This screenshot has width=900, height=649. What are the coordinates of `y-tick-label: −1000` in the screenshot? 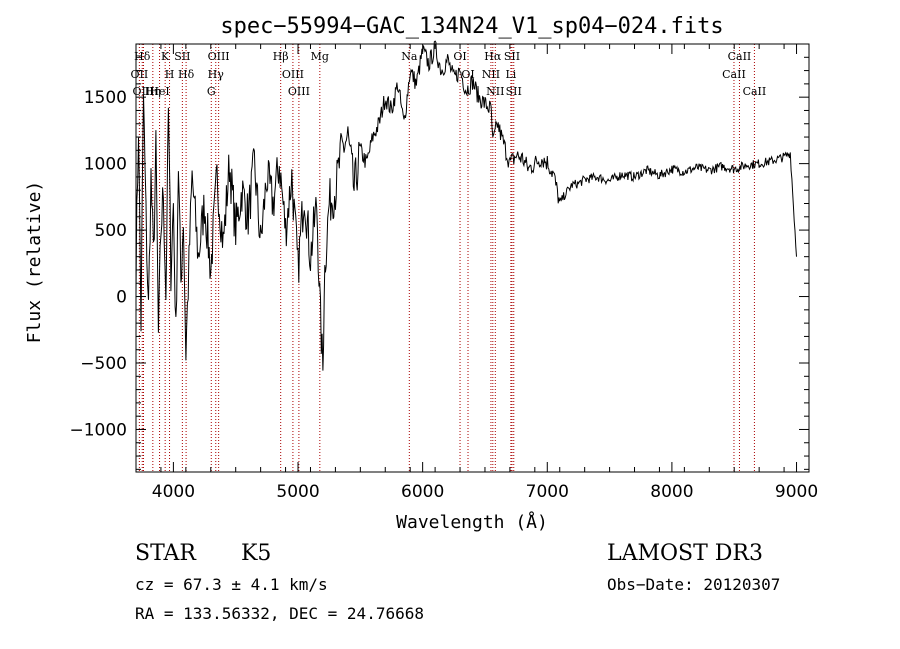 It's located at (98, 430).